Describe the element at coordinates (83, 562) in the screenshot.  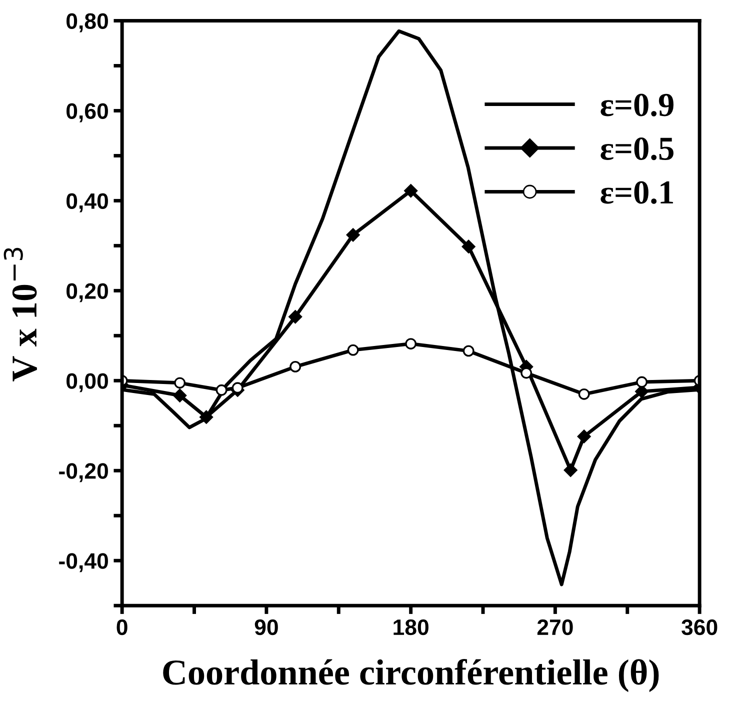
I see `y-tick-label: -0,40` at that location.